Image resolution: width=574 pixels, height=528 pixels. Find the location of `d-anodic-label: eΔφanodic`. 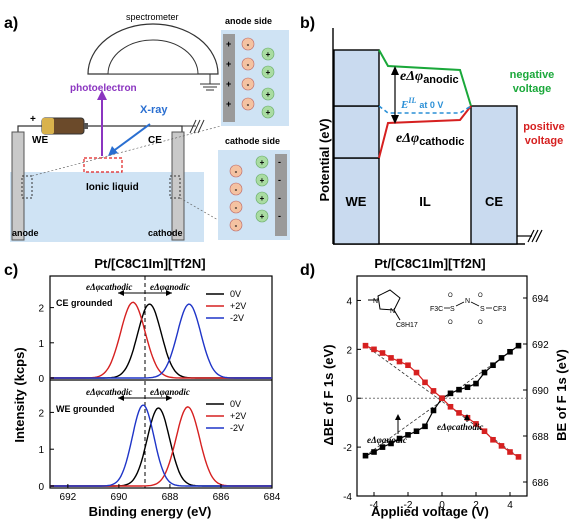

d-anodic-label: eΔφanodic is located at coordinates (387, 440).